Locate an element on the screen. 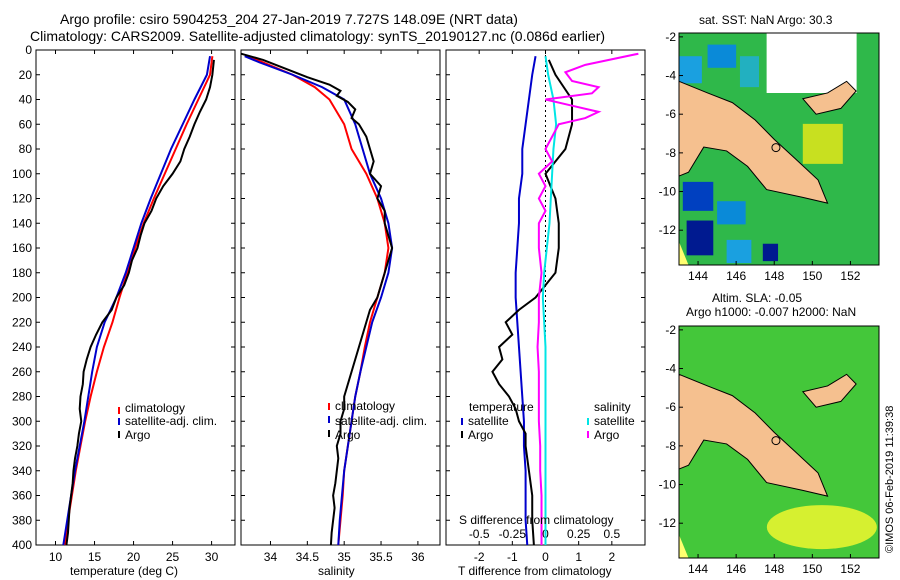 This screenshot has width=900, height=580. missing-data-area is located at coordinates (811, 63).